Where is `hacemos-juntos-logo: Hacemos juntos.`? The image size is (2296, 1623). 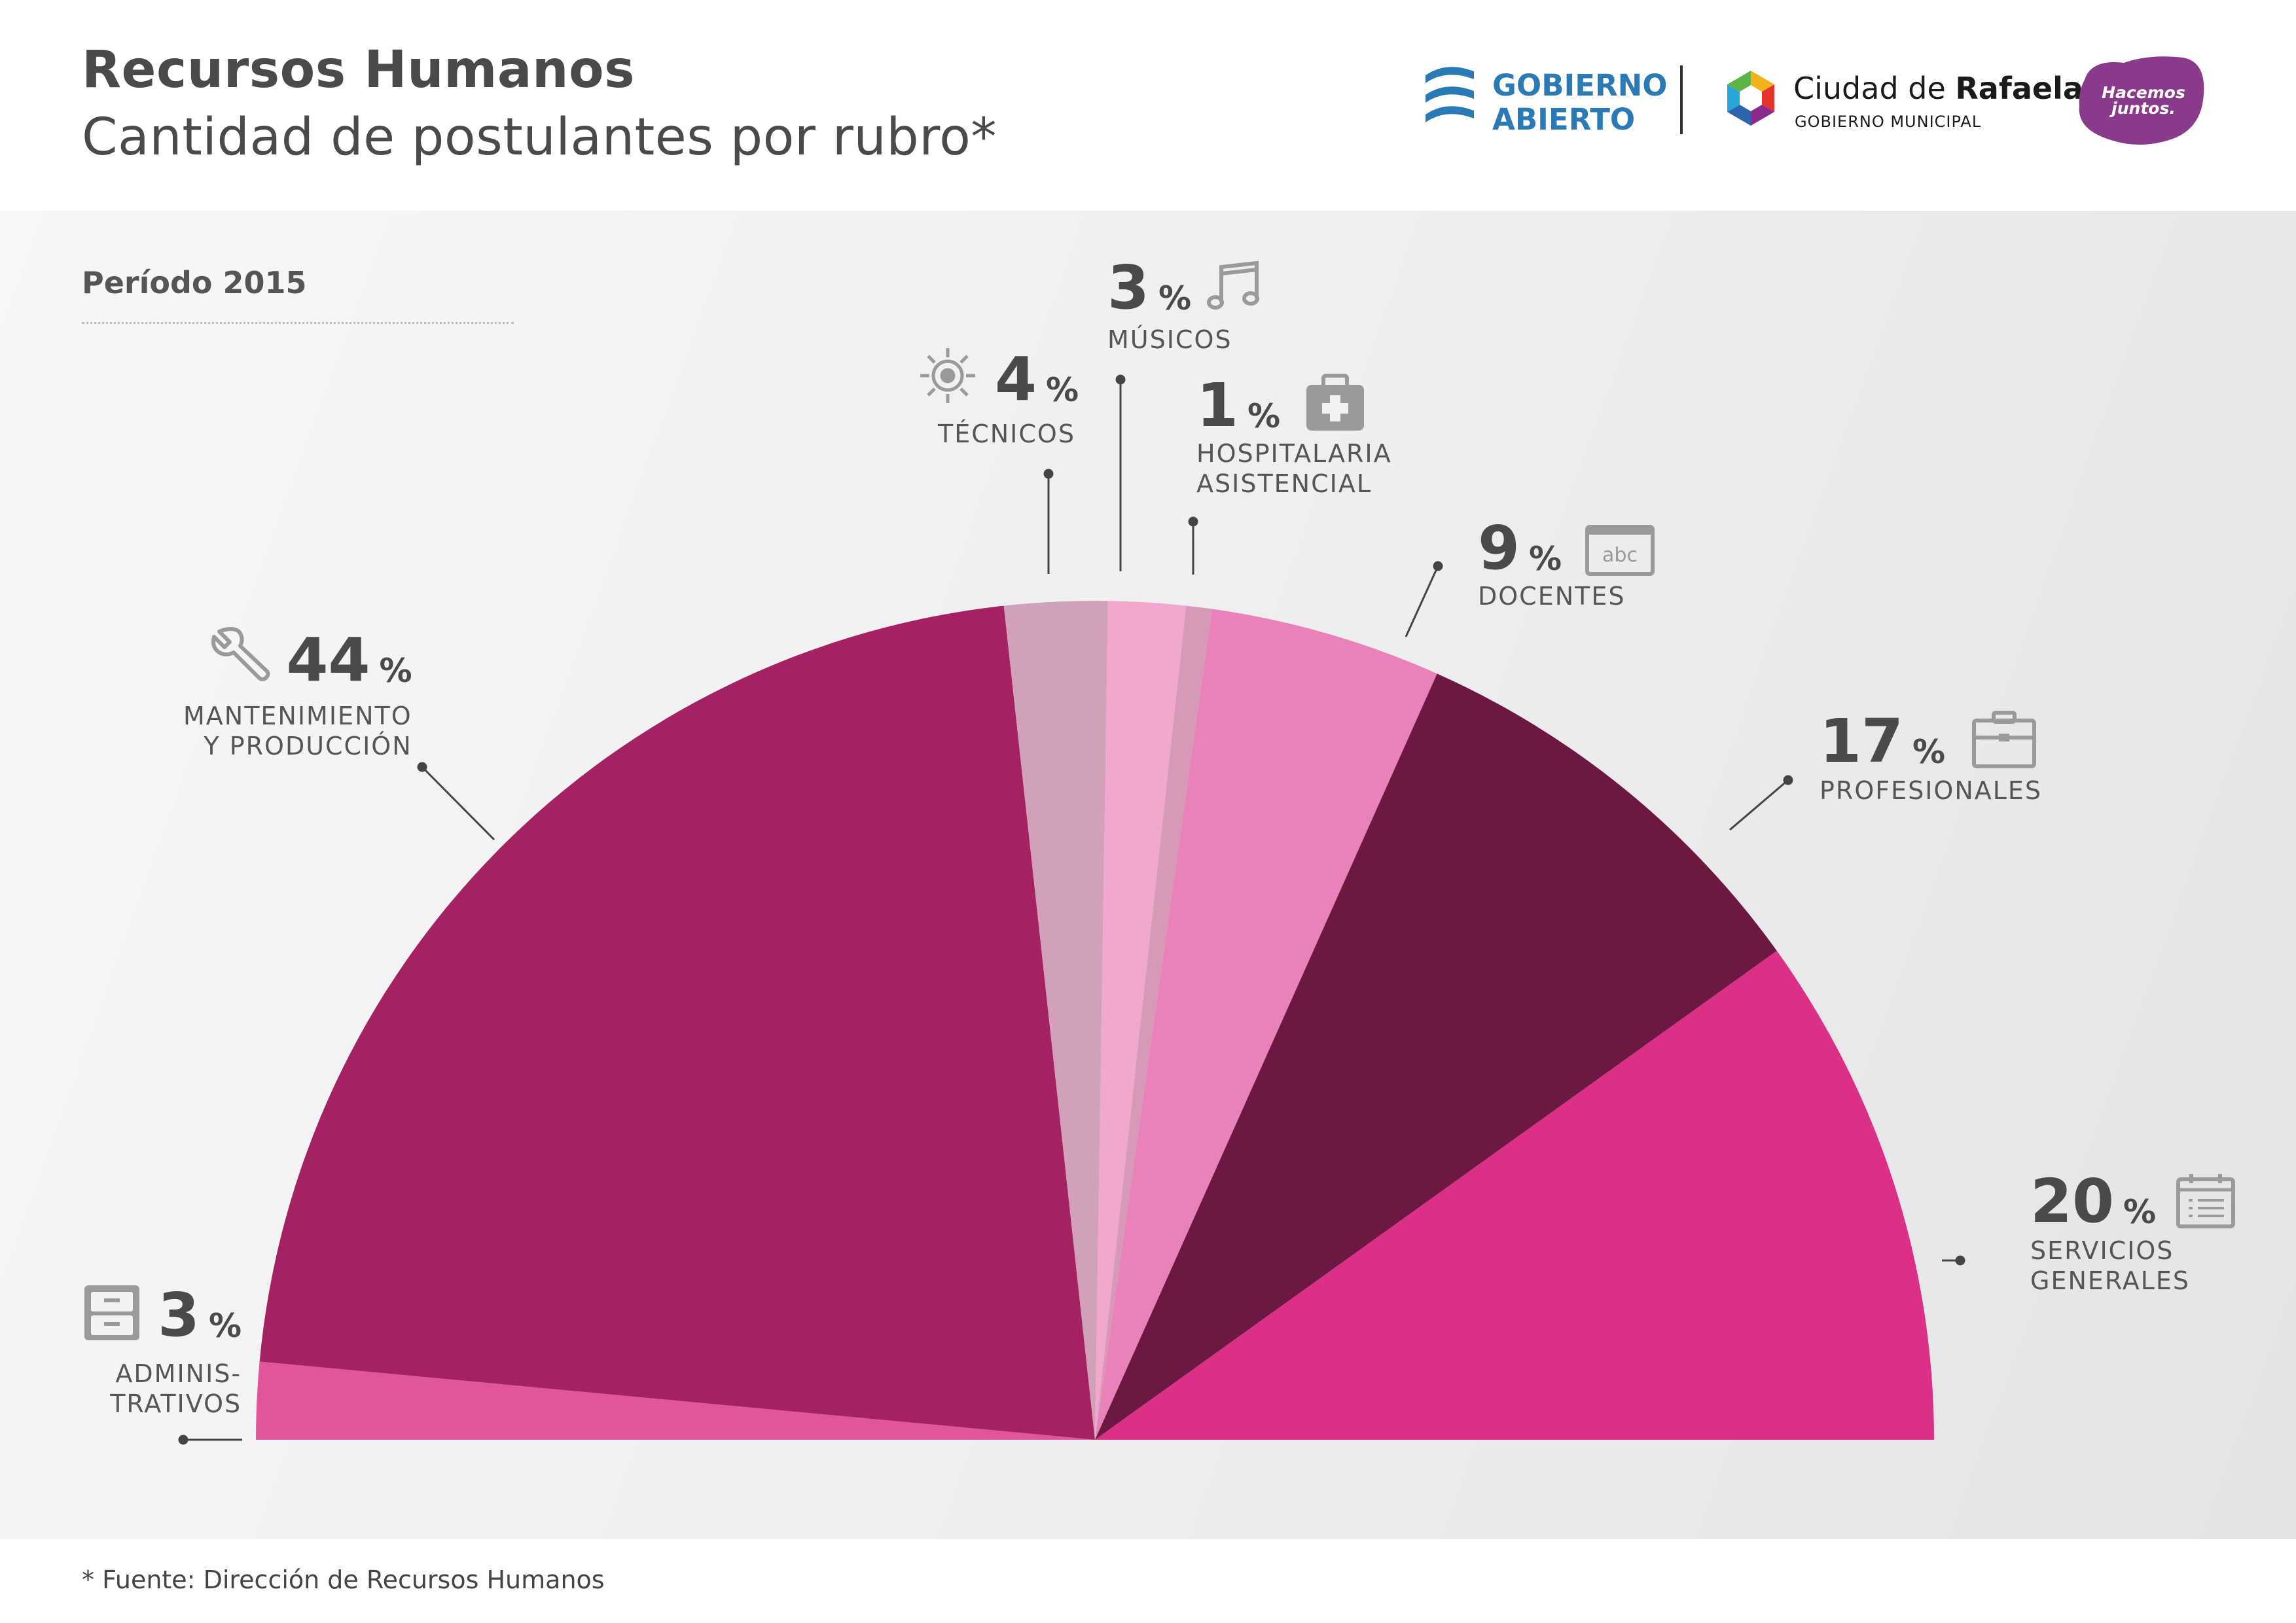 hacemos-juntos-logo: Hacemos juntos. is located at coordinates (2140, 101).